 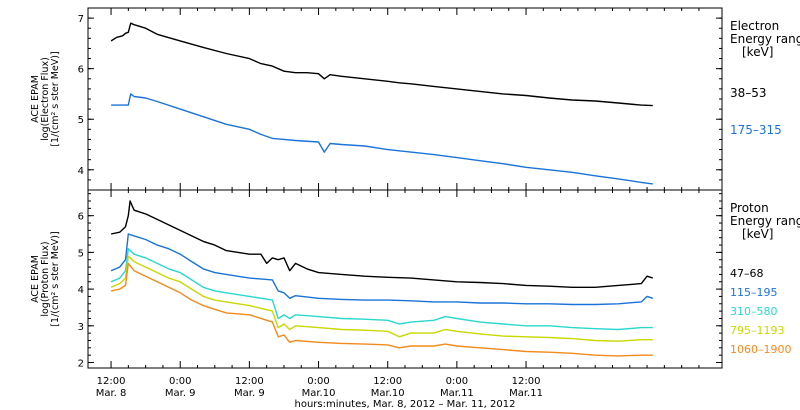 What do you see at coordinates (748, 93) in the screenshot?
I see `legend-entry: 38–53` at bounding box center [748, 93].